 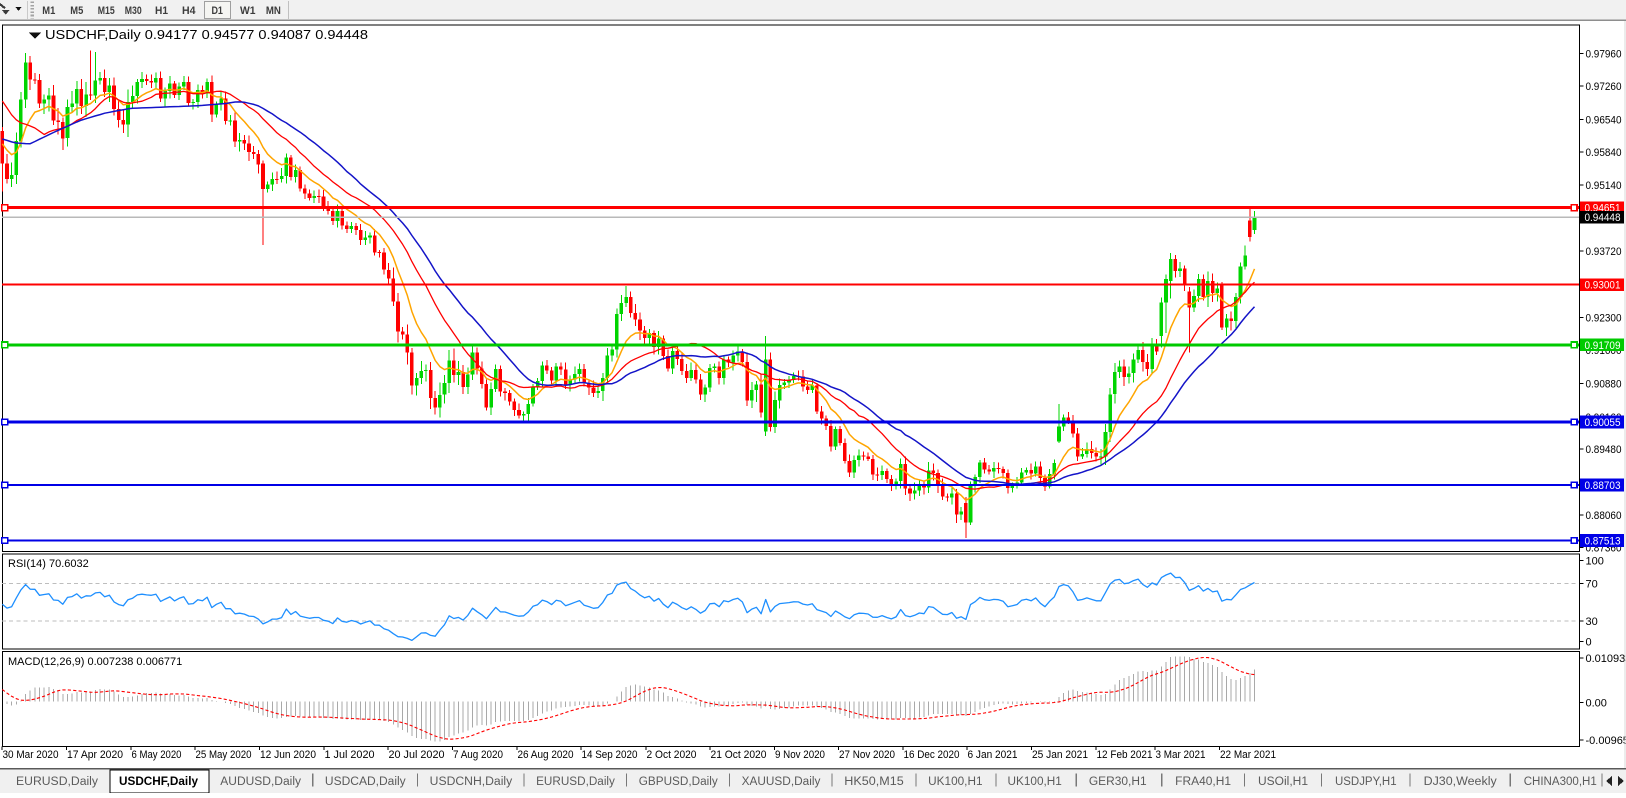 I want to click on svg-text: H1, so click(x=161, y=11).